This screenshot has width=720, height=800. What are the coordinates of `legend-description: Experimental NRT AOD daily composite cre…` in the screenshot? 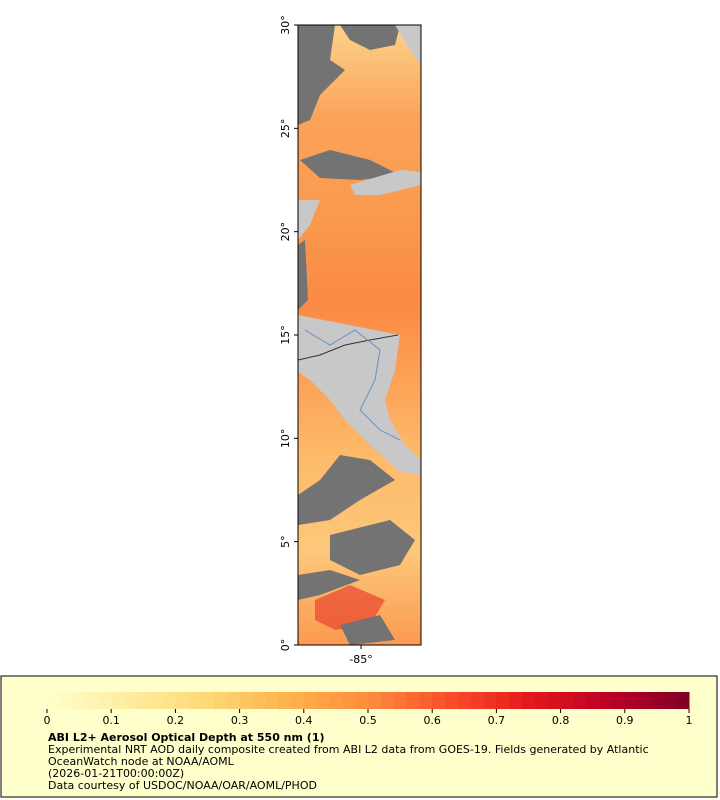 It's located at (348, 749).